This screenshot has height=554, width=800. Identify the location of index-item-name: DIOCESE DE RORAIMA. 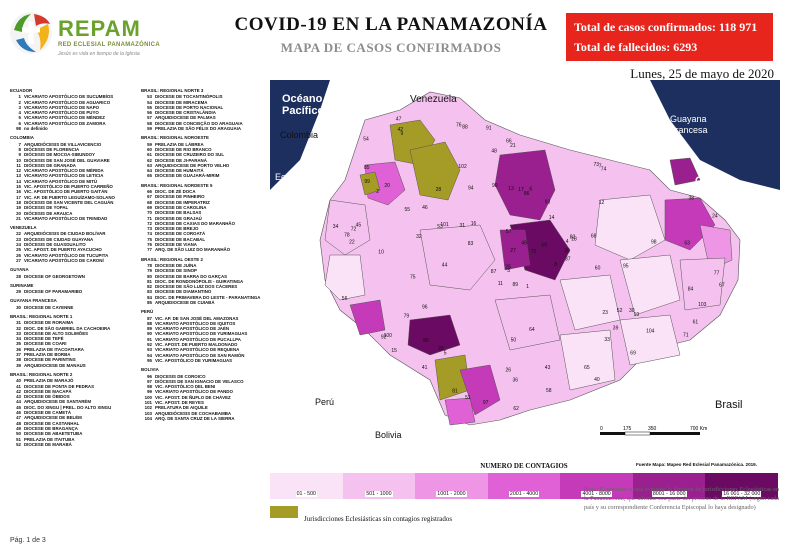
(49, 323).